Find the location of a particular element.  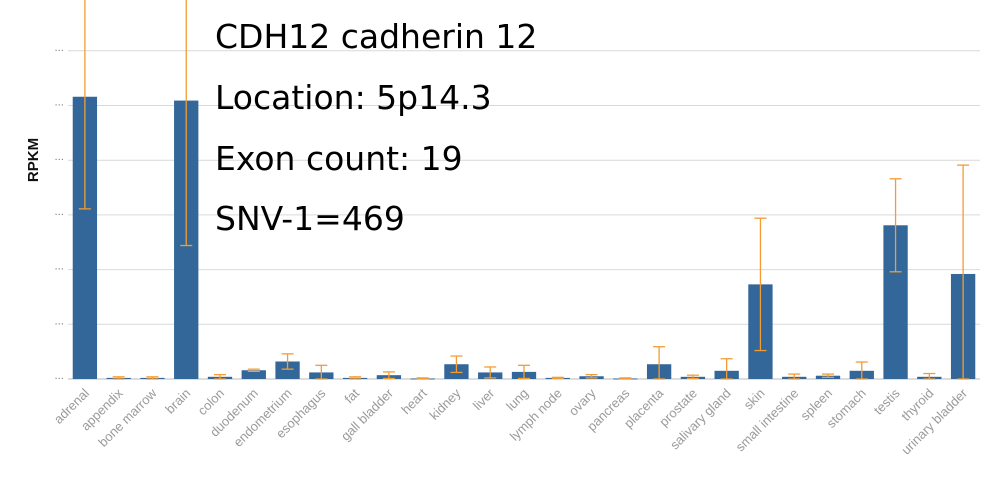

error-bar-thyroid is located at coordinates (929, 376).